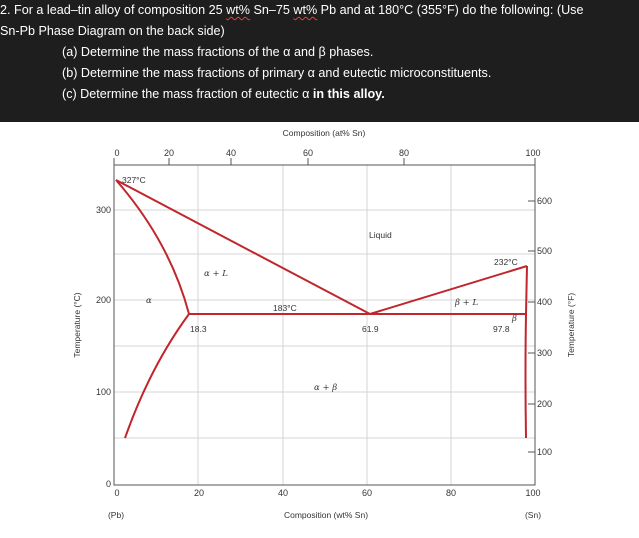 The height and width of the screenshot is (538, 639). Describe the element at coordinates (448, 290) in the screenshot. I see `liquidus-right` at that location.